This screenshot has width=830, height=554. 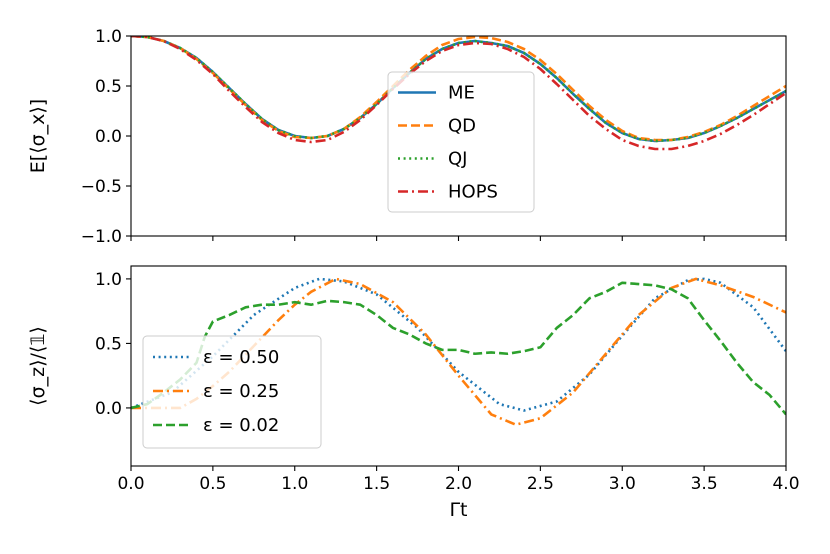 I want to click on y-axis-label: E[⟨σ_x⟩], so click(x=38, y=136).